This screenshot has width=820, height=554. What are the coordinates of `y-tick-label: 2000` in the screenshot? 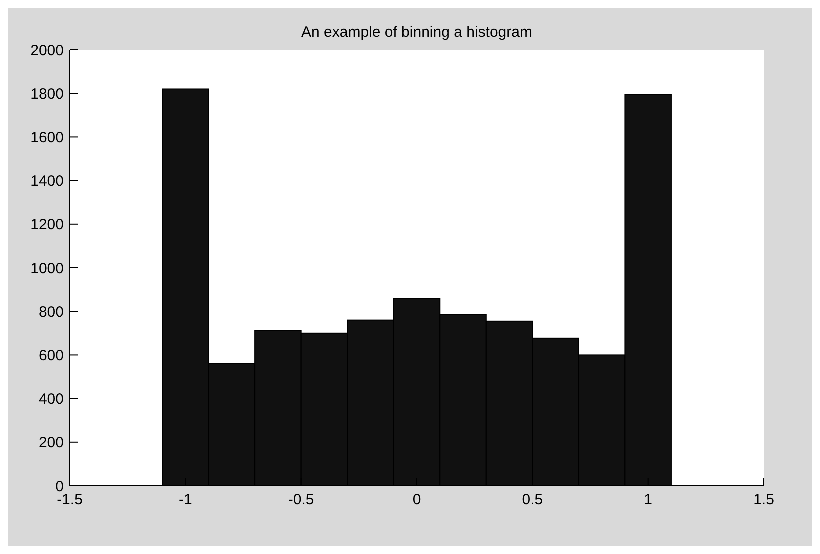 It's located at (47, 51).